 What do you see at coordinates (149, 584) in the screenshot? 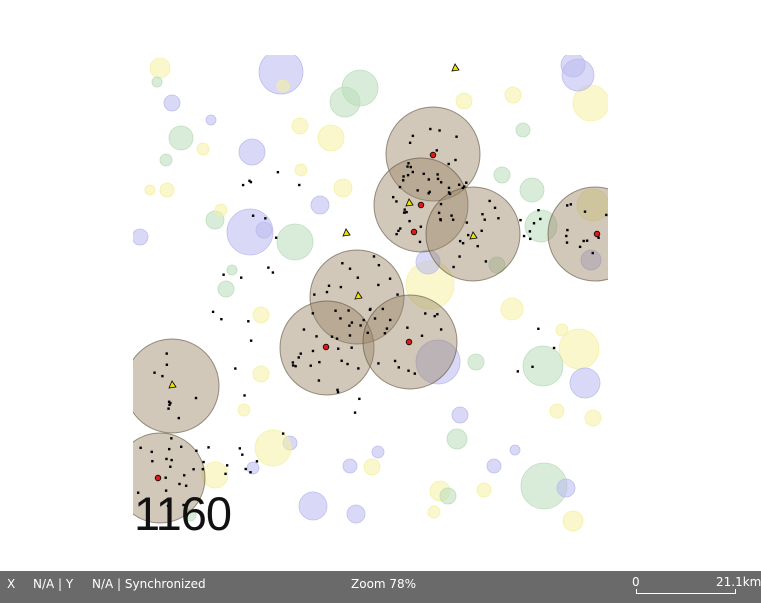
I see `y-coordinate-value: N/A | Synchronized` at bounding box center [149, 584].